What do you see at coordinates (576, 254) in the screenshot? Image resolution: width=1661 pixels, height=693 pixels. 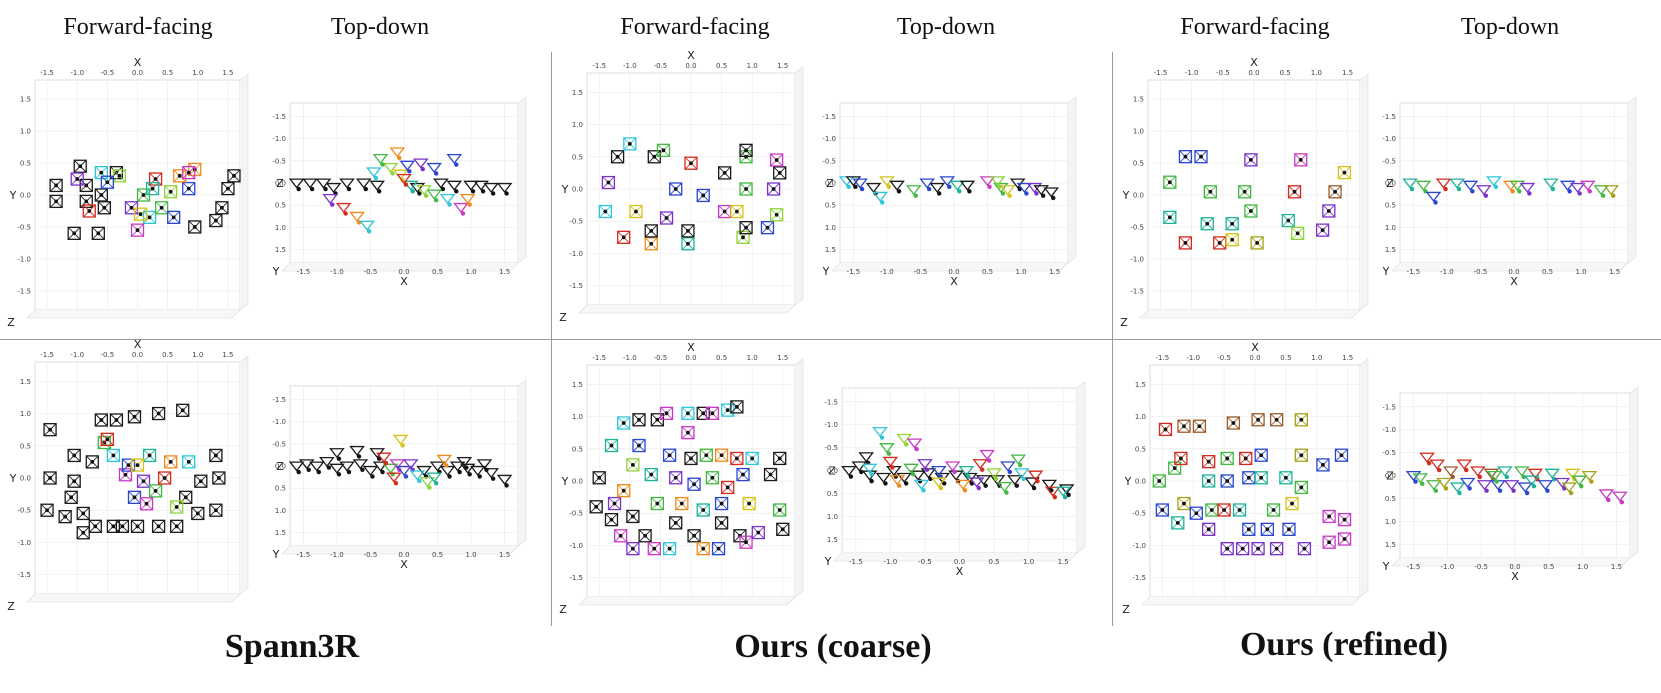 I see `y-tick-label: -1.0` at bounding box center [576, 254].